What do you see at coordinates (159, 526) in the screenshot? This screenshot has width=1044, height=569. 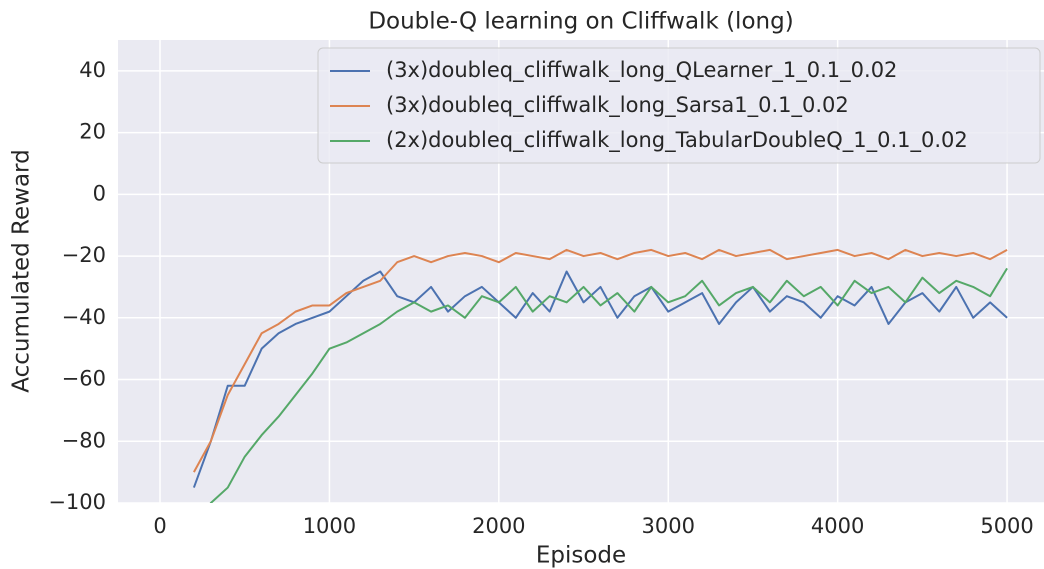 I see `x-tick-label: 0` at bounding box center [159, 526].